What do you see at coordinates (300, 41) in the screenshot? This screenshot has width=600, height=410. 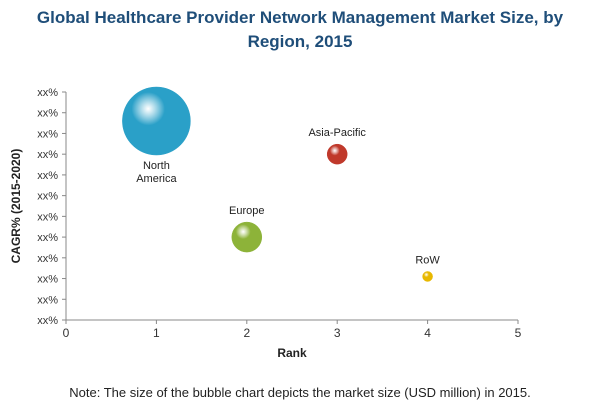 I see `chart-title-line-2: Region, 2015` at bounding box center [300, 41].